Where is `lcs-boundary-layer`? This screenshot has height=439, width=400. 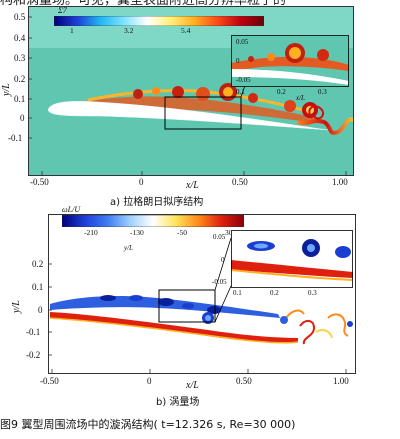 lcs-boundary-layer is located at coordinates (191, 110).